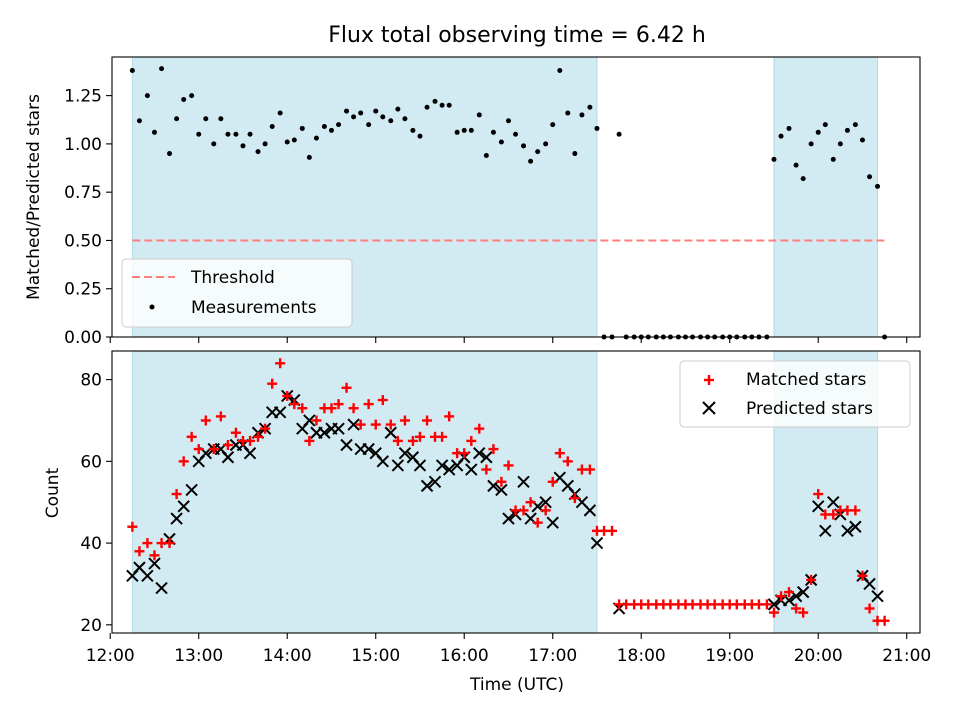  Describe the element at coordinates (34, 197) in the screenshot. I see `top-y-axis-label: Matched/Predicted stars` at that location.